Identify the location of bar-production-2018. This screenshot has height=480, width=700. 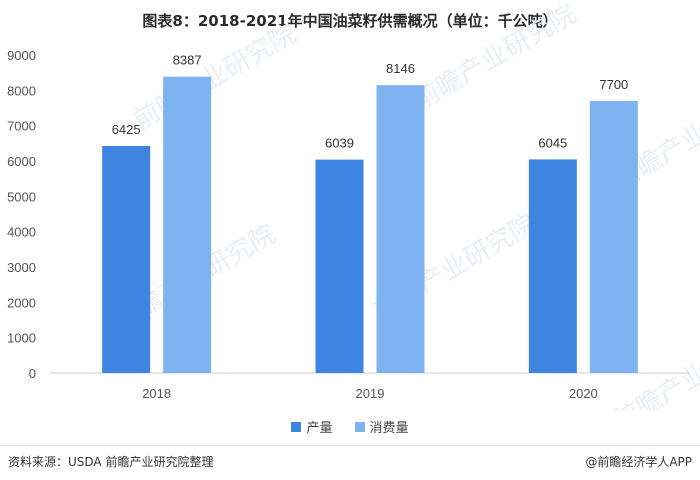
(126, 259).